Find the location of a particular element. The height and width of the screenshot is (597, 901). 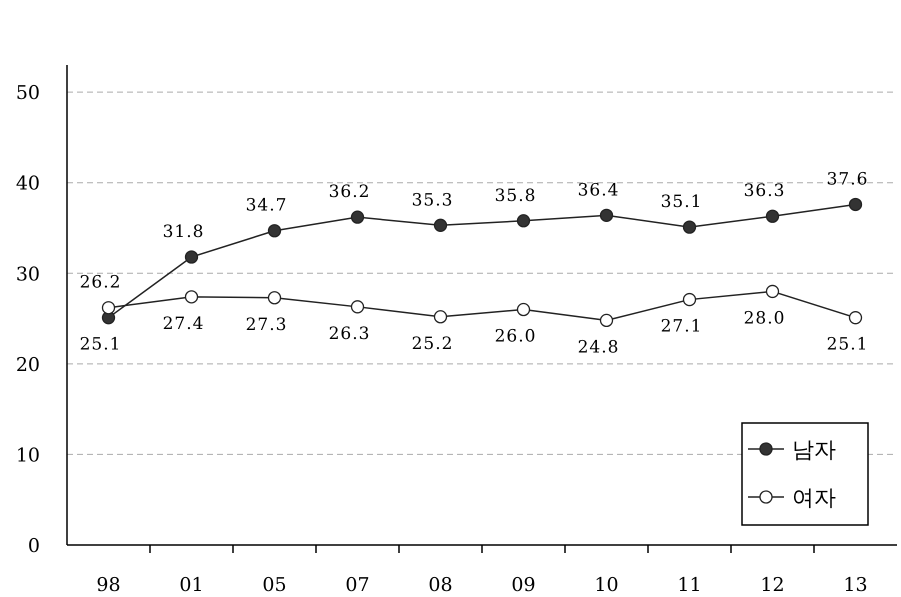

y-tick-label: 50 is located at coordinates (28, 93).